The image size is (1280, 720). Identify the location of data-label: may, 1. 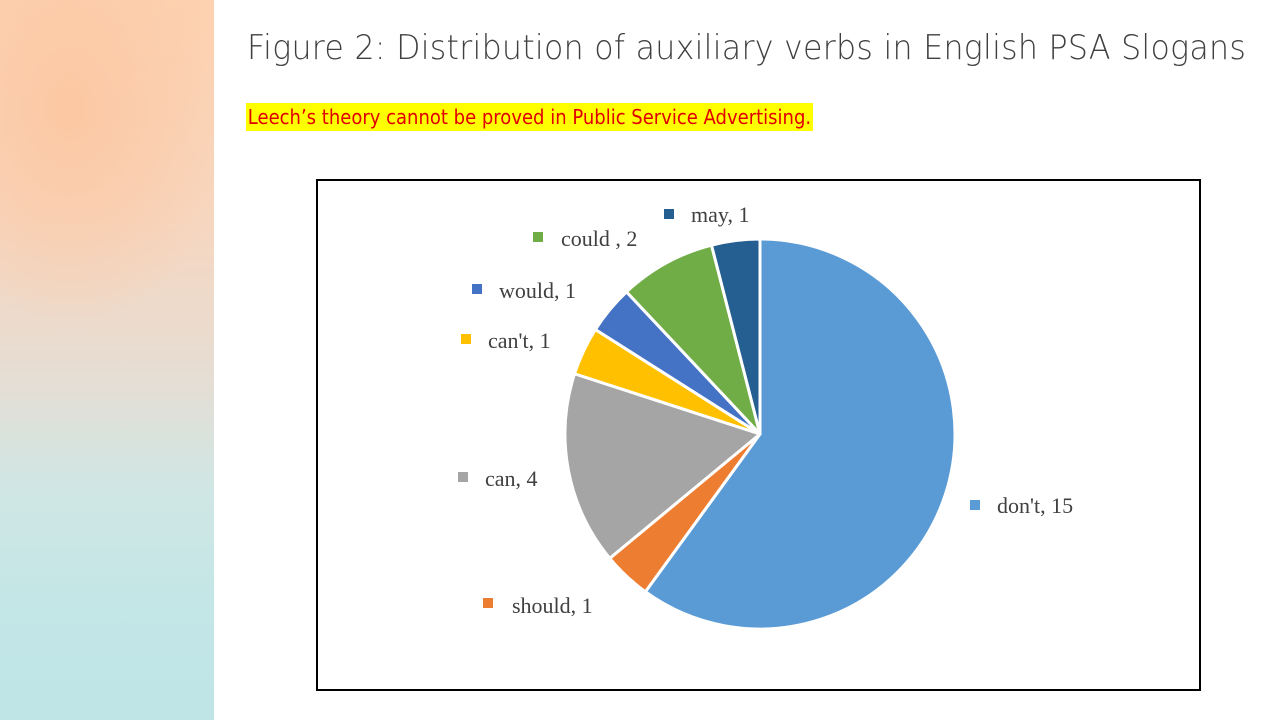
(720, 214).